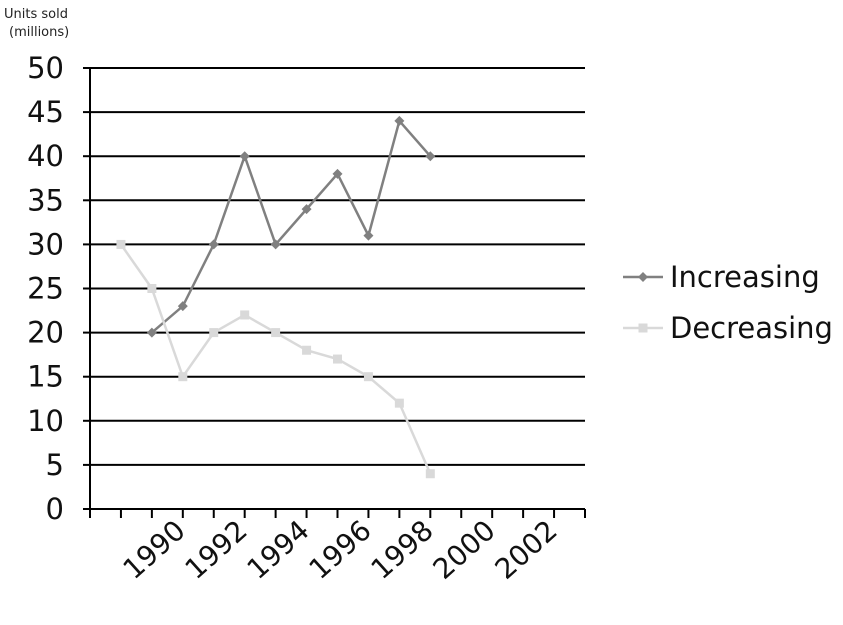 This screenshot has height=625, width=843. What do you see at coordinates (278, 550) in the screenshot?
I see `x-tick-label: 1994` at bounding box center [278, 550].